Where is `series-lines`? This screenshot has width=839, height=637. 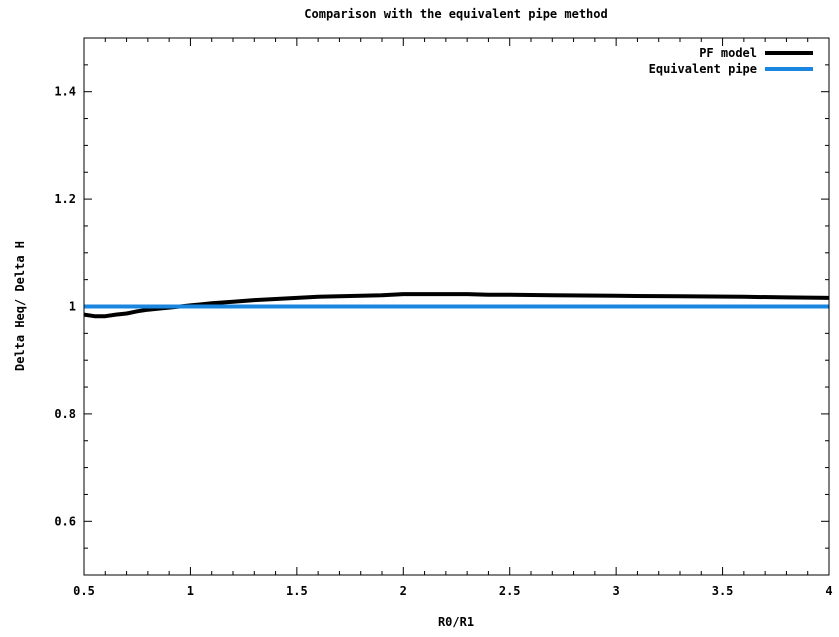 series-lines is located at coordinates (456, 305).